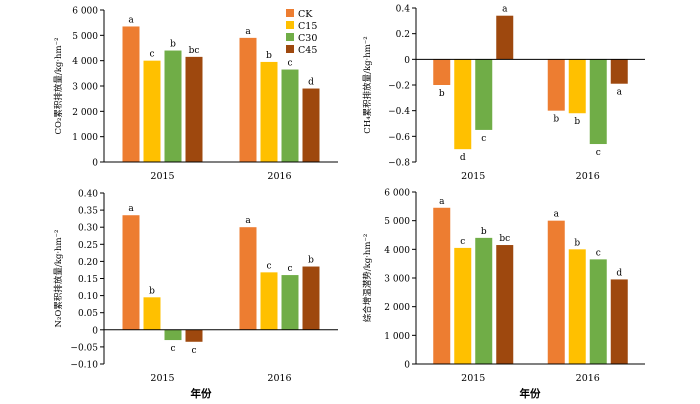 This screenshot has height=404, width=700. What do you see at coordinates (84, 366) in the screenshot?
I see `y-tick-label: −0.10` at bounding box center [84, 366].